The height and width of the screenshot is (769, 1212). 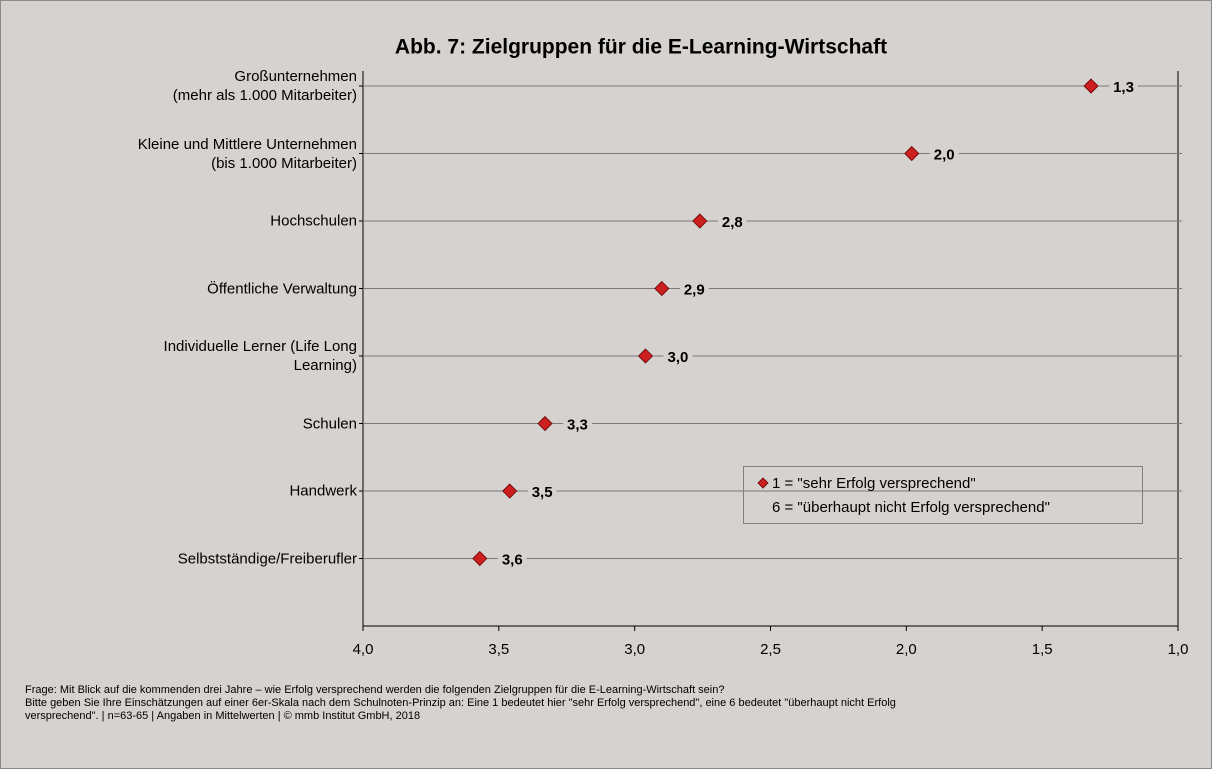 What do you see at coordinates (329, 423) in the screenshot?
I see `category-label: Schulen` at bounding box center [329, 423].